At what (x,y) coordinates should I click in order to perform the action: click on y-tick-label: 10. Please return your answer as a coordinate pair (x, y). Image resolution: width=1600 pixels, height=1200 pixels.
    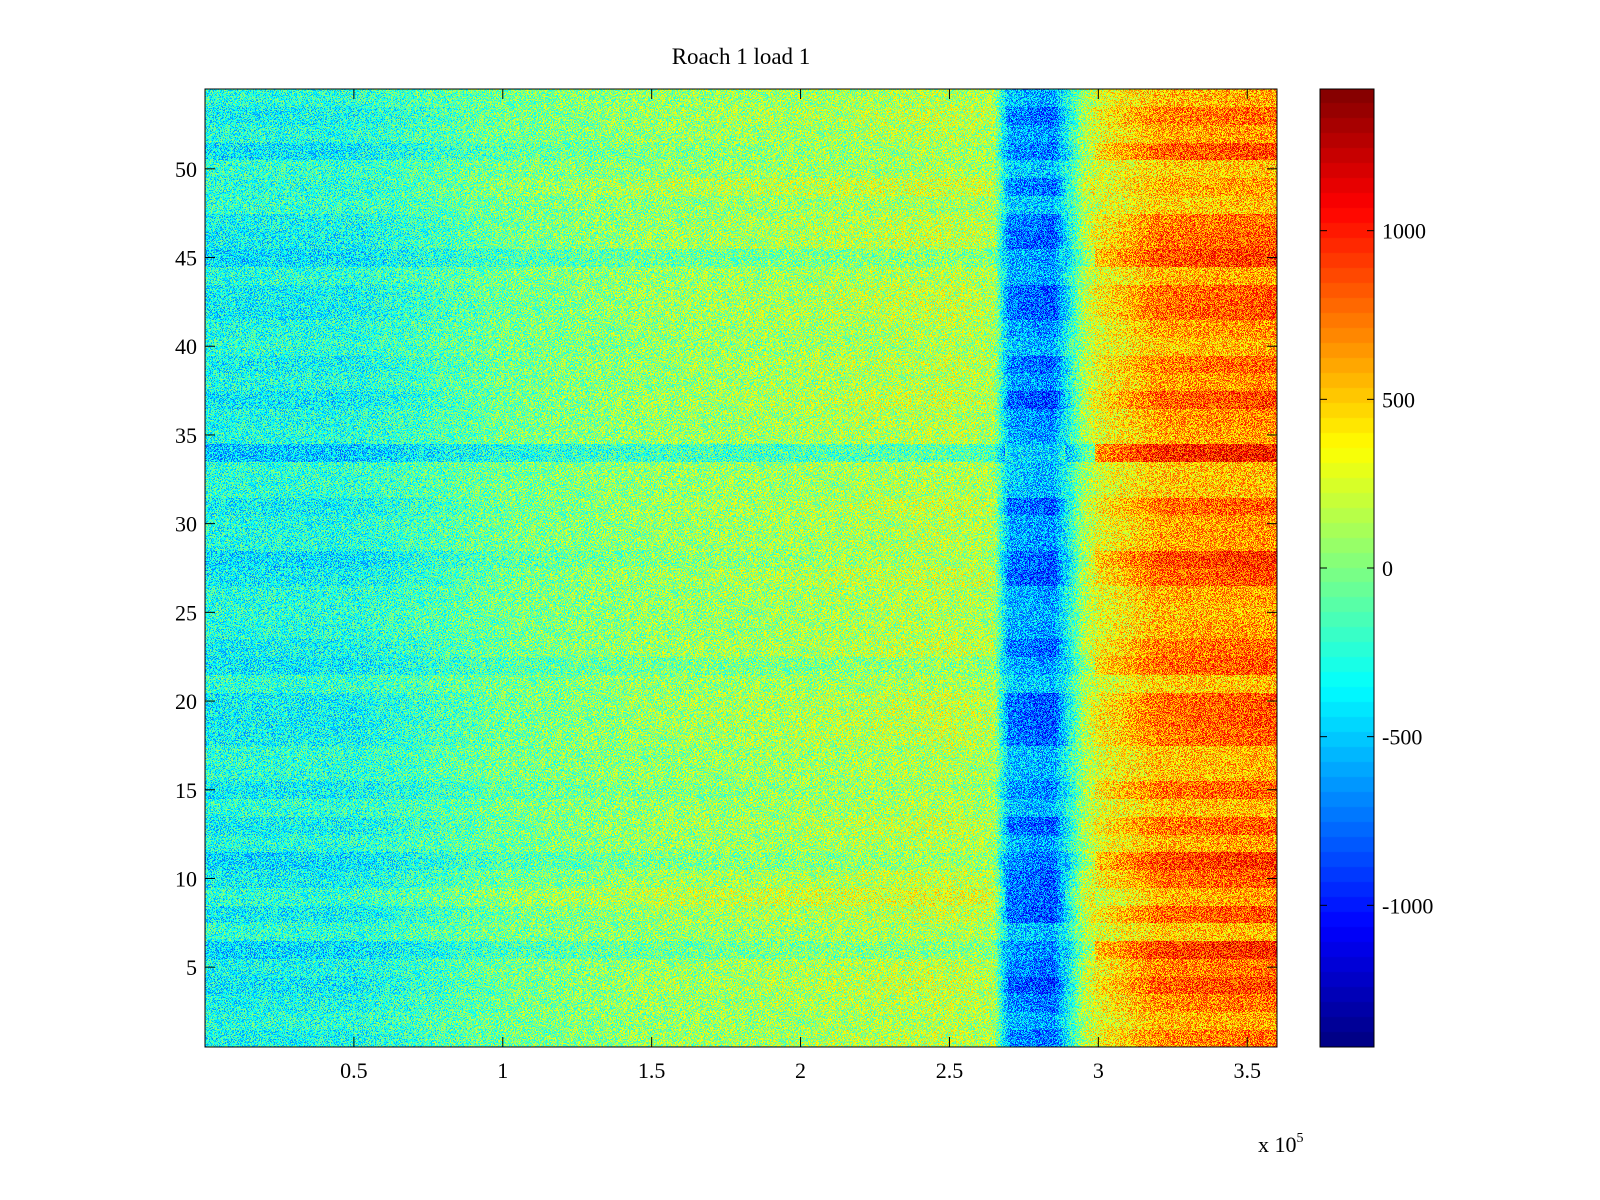
    Looking at the image, I should click on (186, 878).